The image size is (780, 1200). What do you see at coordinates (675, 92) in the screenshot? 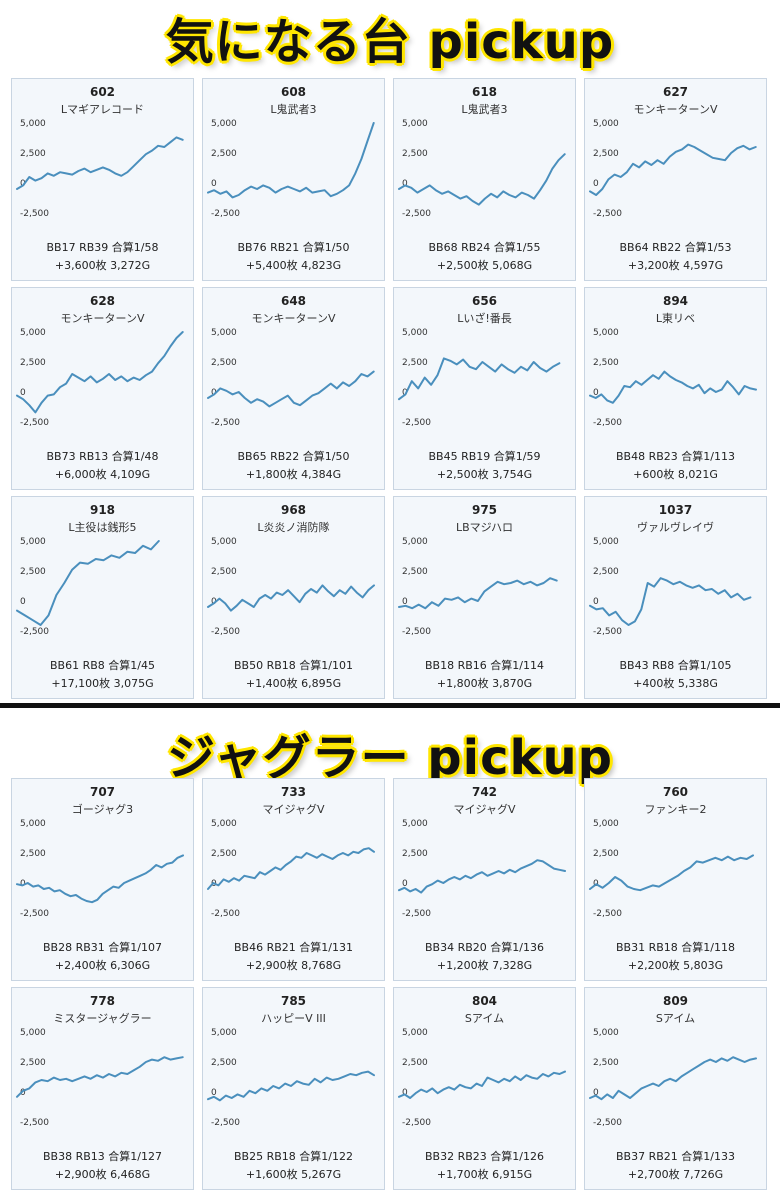
I see `machine-number: 627` at bounding box center [675, 92].